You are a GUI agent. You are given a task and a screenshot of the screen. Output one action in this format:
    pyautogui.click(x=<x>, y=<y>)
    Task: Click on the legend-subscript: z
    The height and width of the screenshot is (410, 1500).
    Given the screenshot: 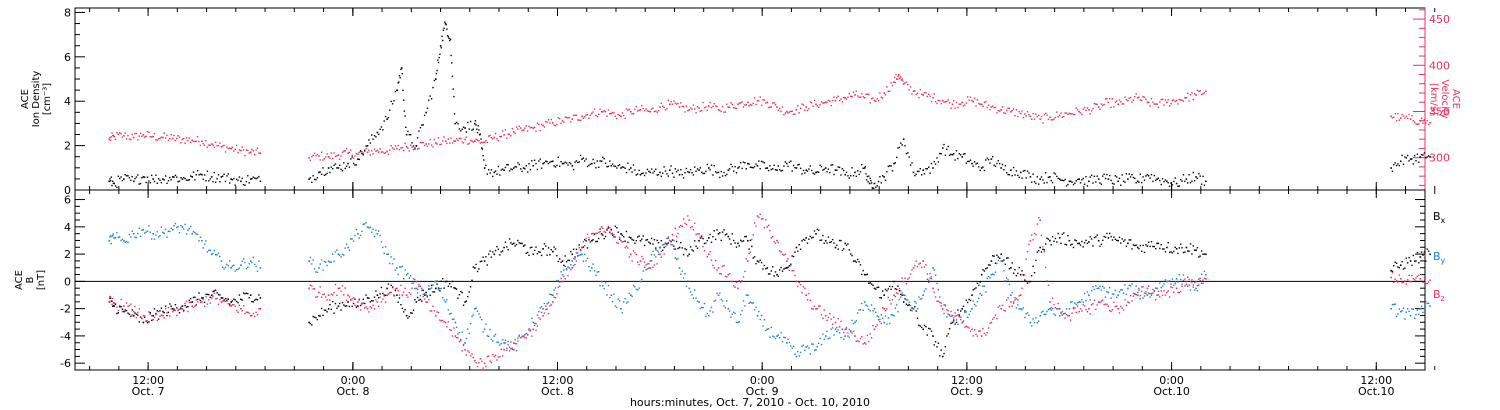 What is the action you would take?
    pyautogui.click(x=1443, y=298)
    